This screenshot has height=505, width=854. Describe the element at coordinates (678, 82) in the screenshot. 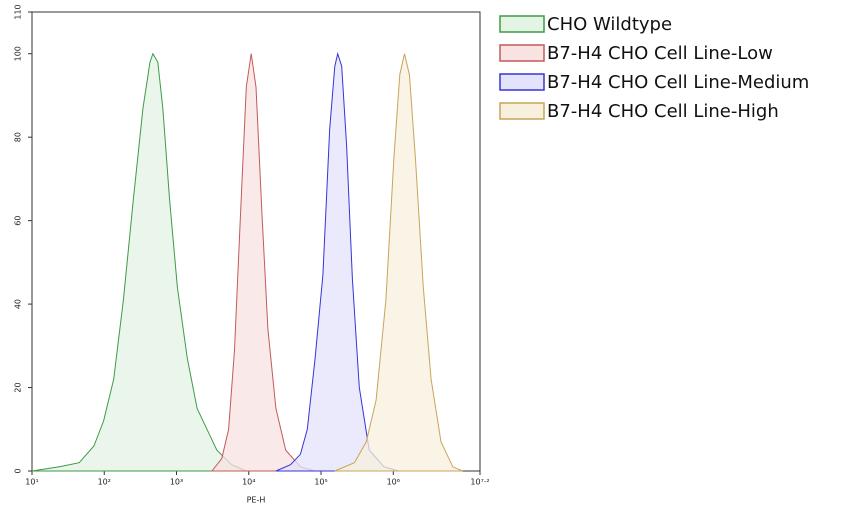

I see `legend-label: B7-H4 CHO Cell Line-Medium` at that location.